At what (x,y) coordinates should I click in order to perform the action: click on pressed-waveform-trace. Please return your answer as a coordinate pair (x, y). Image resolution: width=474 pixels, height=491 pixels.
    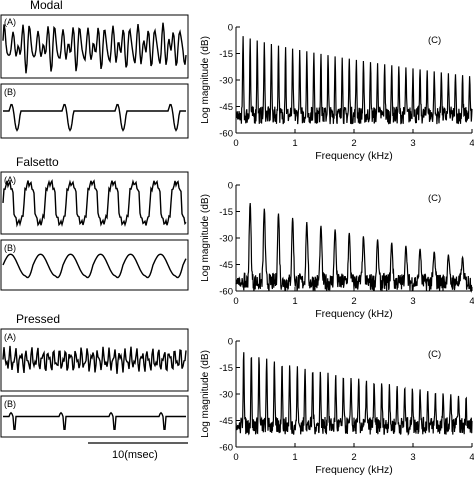
    Looking at the image, I should click on (94, 359).